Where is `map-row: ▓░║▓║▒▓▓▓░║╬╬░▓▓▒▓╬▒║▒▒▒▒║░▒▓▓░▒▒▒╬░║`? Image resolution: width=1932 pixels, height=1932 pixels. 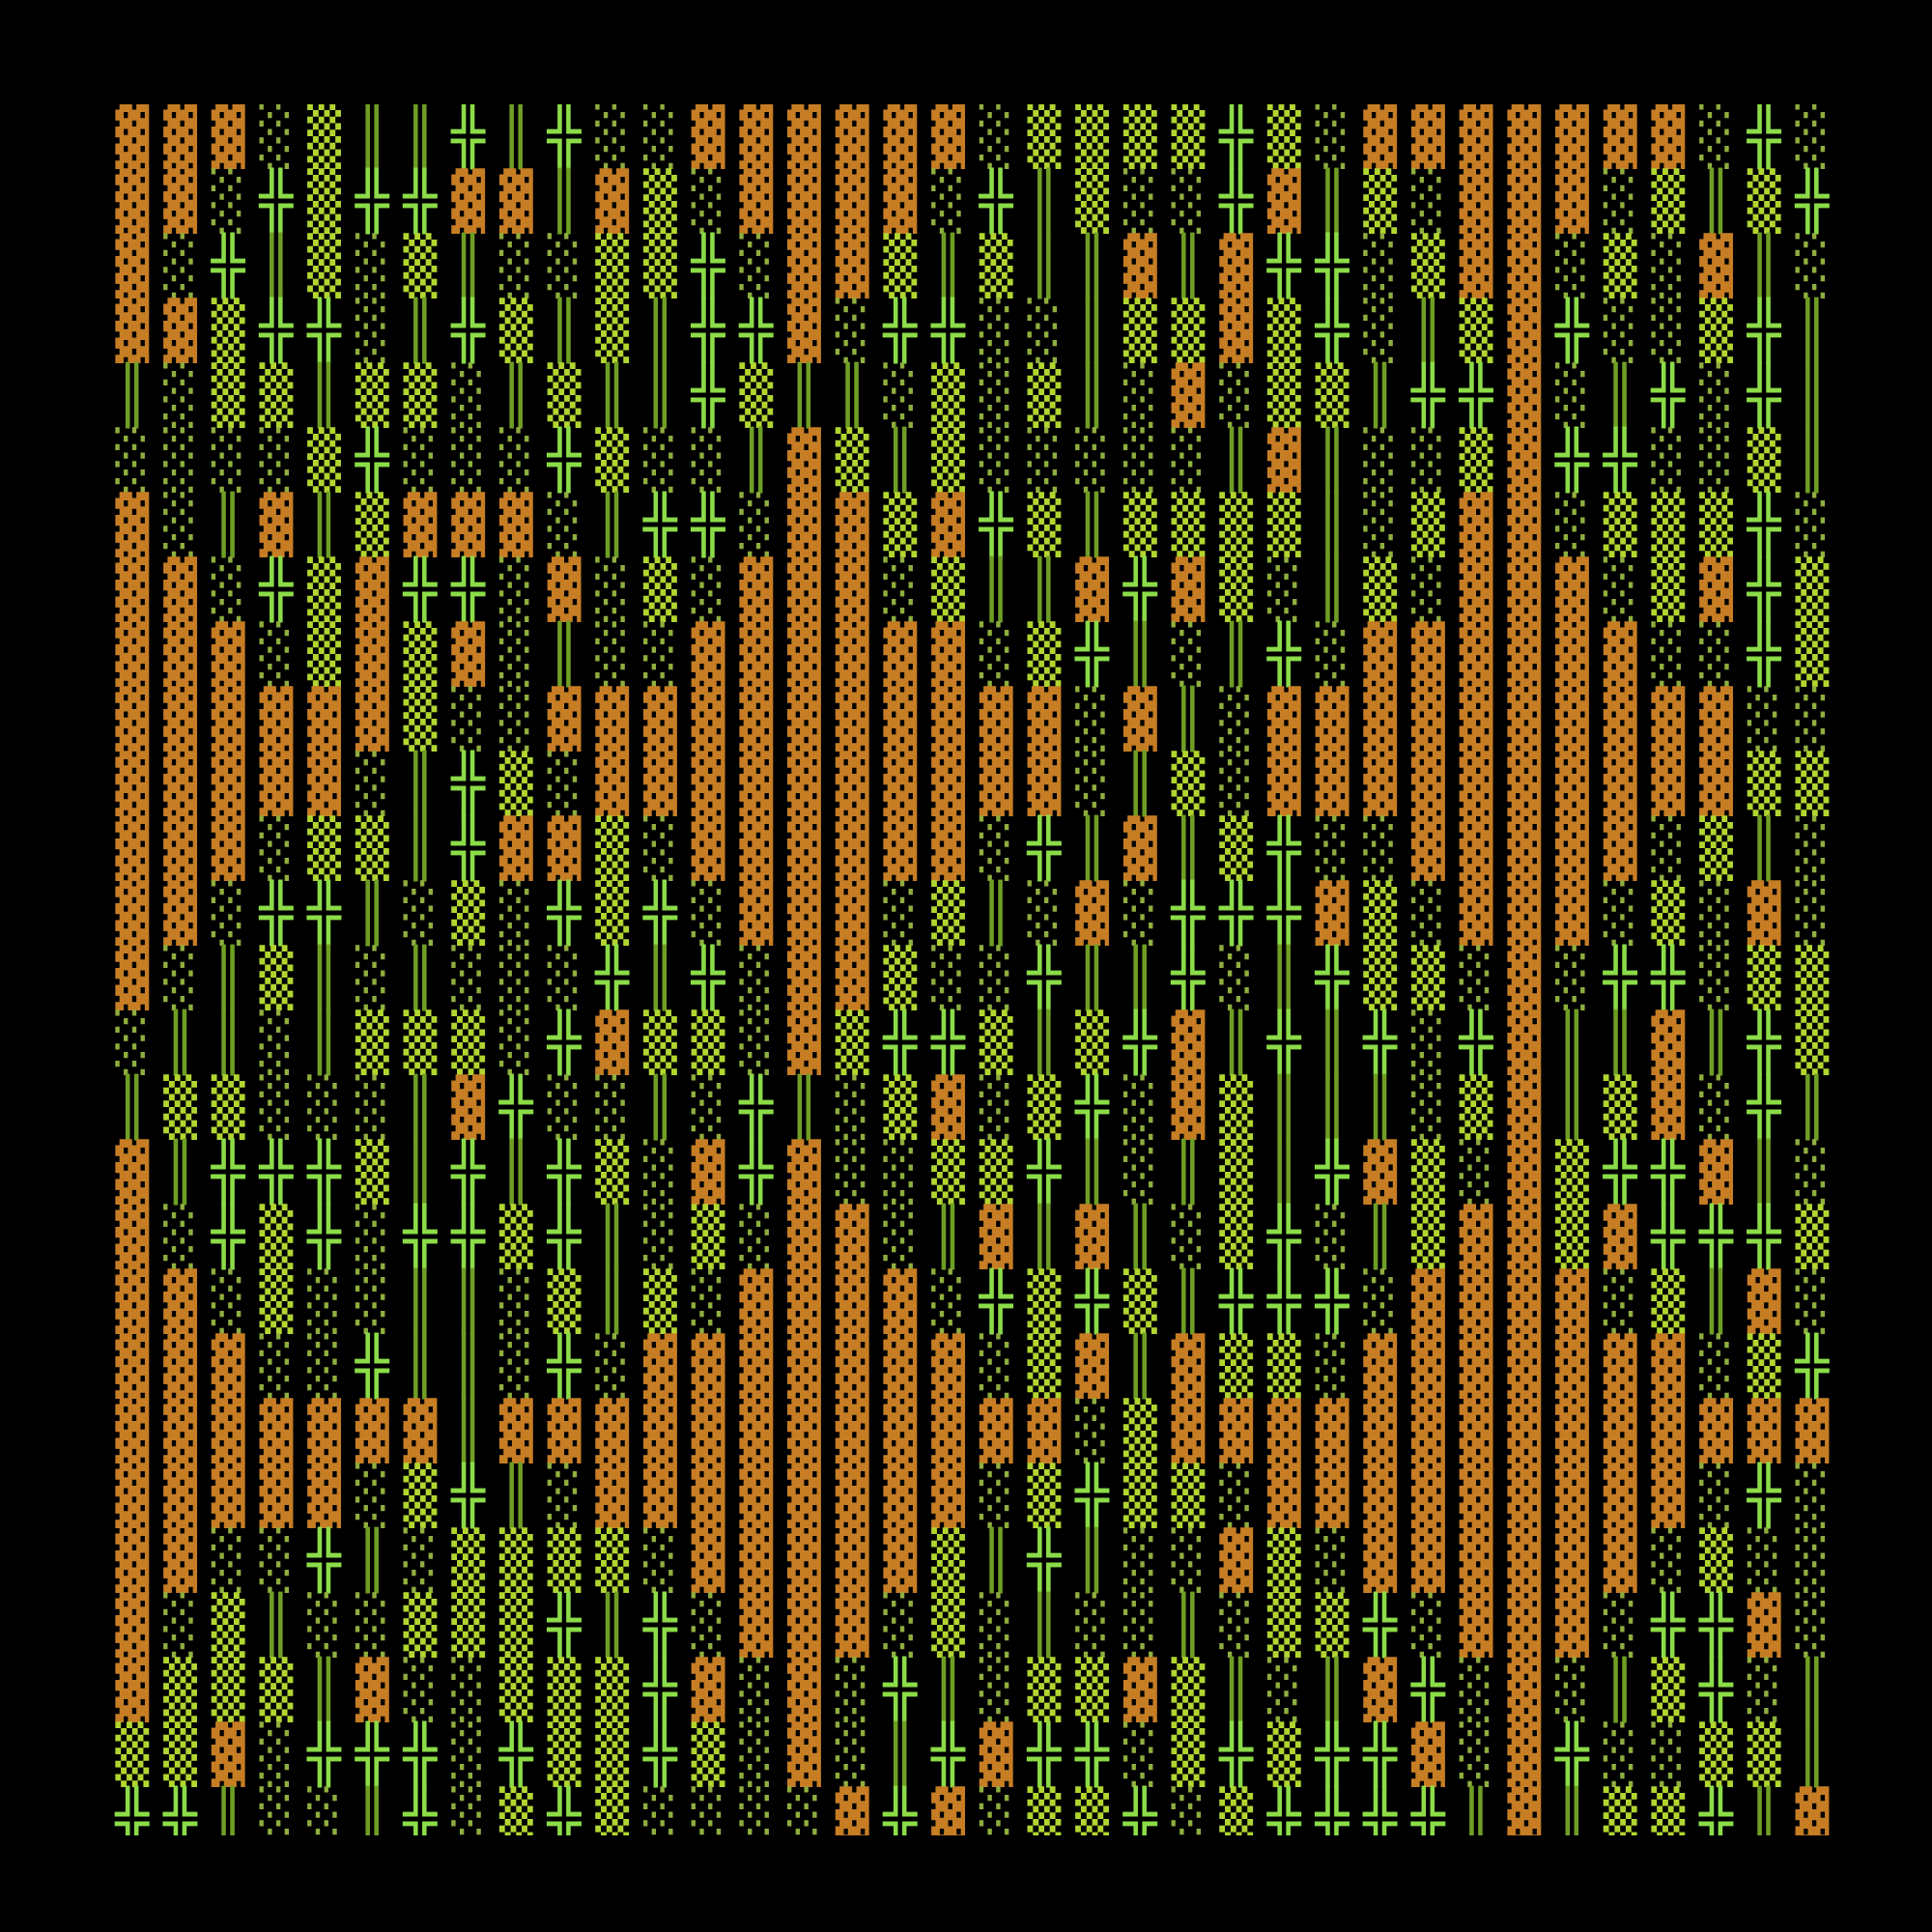 map-row: ▓░║▓║▒▓▓▓░║╬╬░▓▓▒▓╬▒║▒▒▒▒║░▒▓▓░▒▒▒╬░║ is located at coordinates (972, 525).